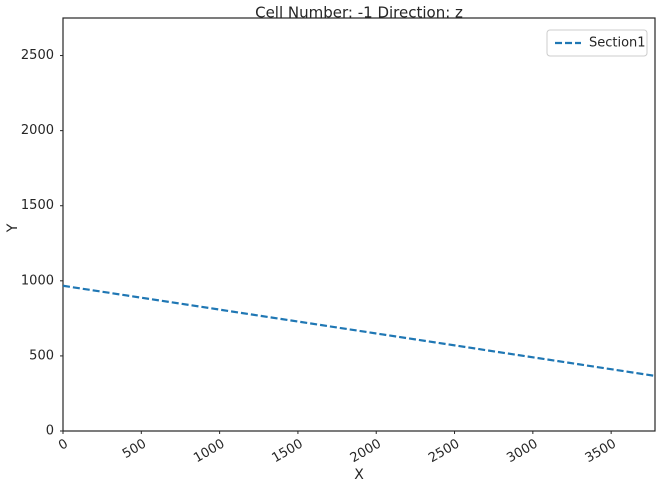  What do you see at coordinates (37, 55) in the screenshot?
I see `y-tick-label: 2500` at bounding box center [37, 55].